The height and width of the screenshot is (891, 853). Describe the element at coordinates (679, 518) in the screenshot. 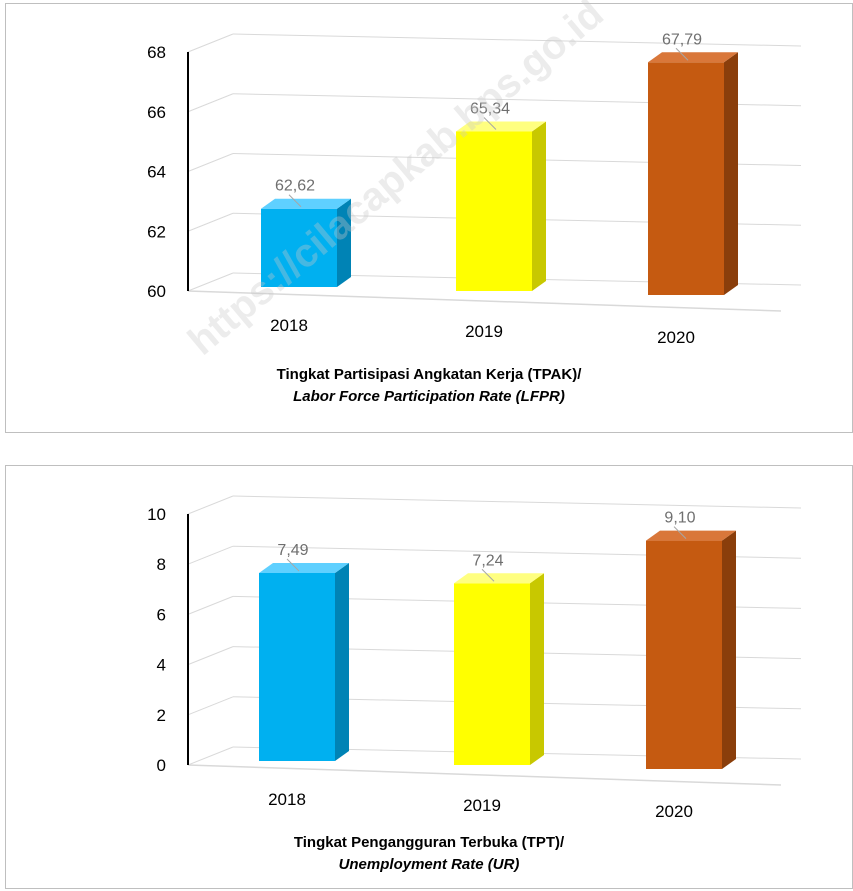

I see `tpt-data-label: 9,10` at that location.